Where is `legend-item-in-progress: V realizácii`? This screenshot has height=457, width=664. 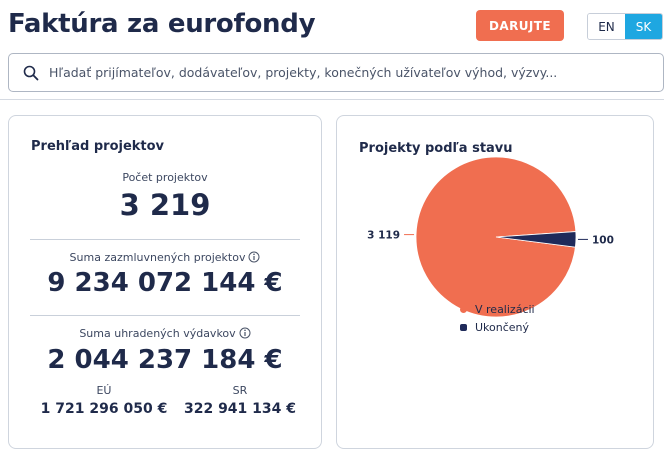 legend-item-in-progress: V realizácii is located at coordinates (497, 309).